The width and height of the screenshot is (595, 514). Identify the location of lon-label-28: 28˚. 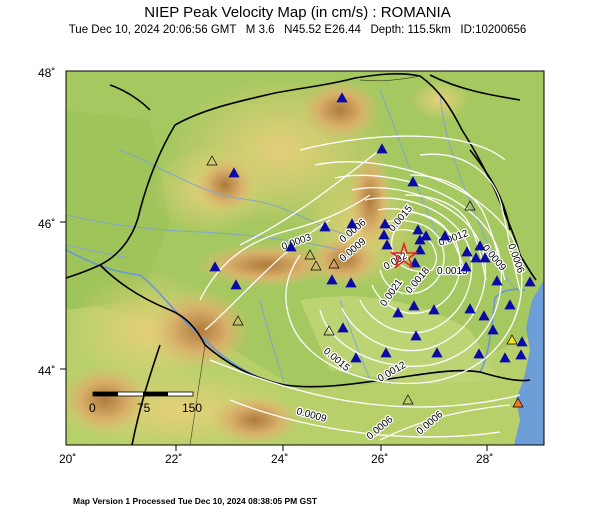
(484, 459).